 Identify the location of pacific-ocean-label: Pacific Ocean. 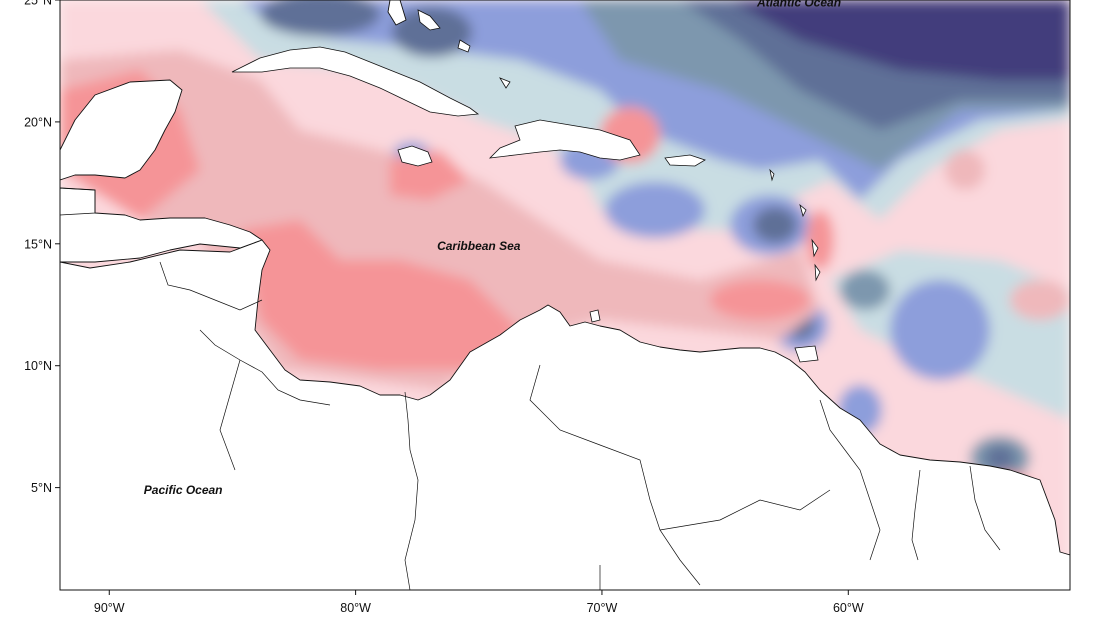
(183, 490).